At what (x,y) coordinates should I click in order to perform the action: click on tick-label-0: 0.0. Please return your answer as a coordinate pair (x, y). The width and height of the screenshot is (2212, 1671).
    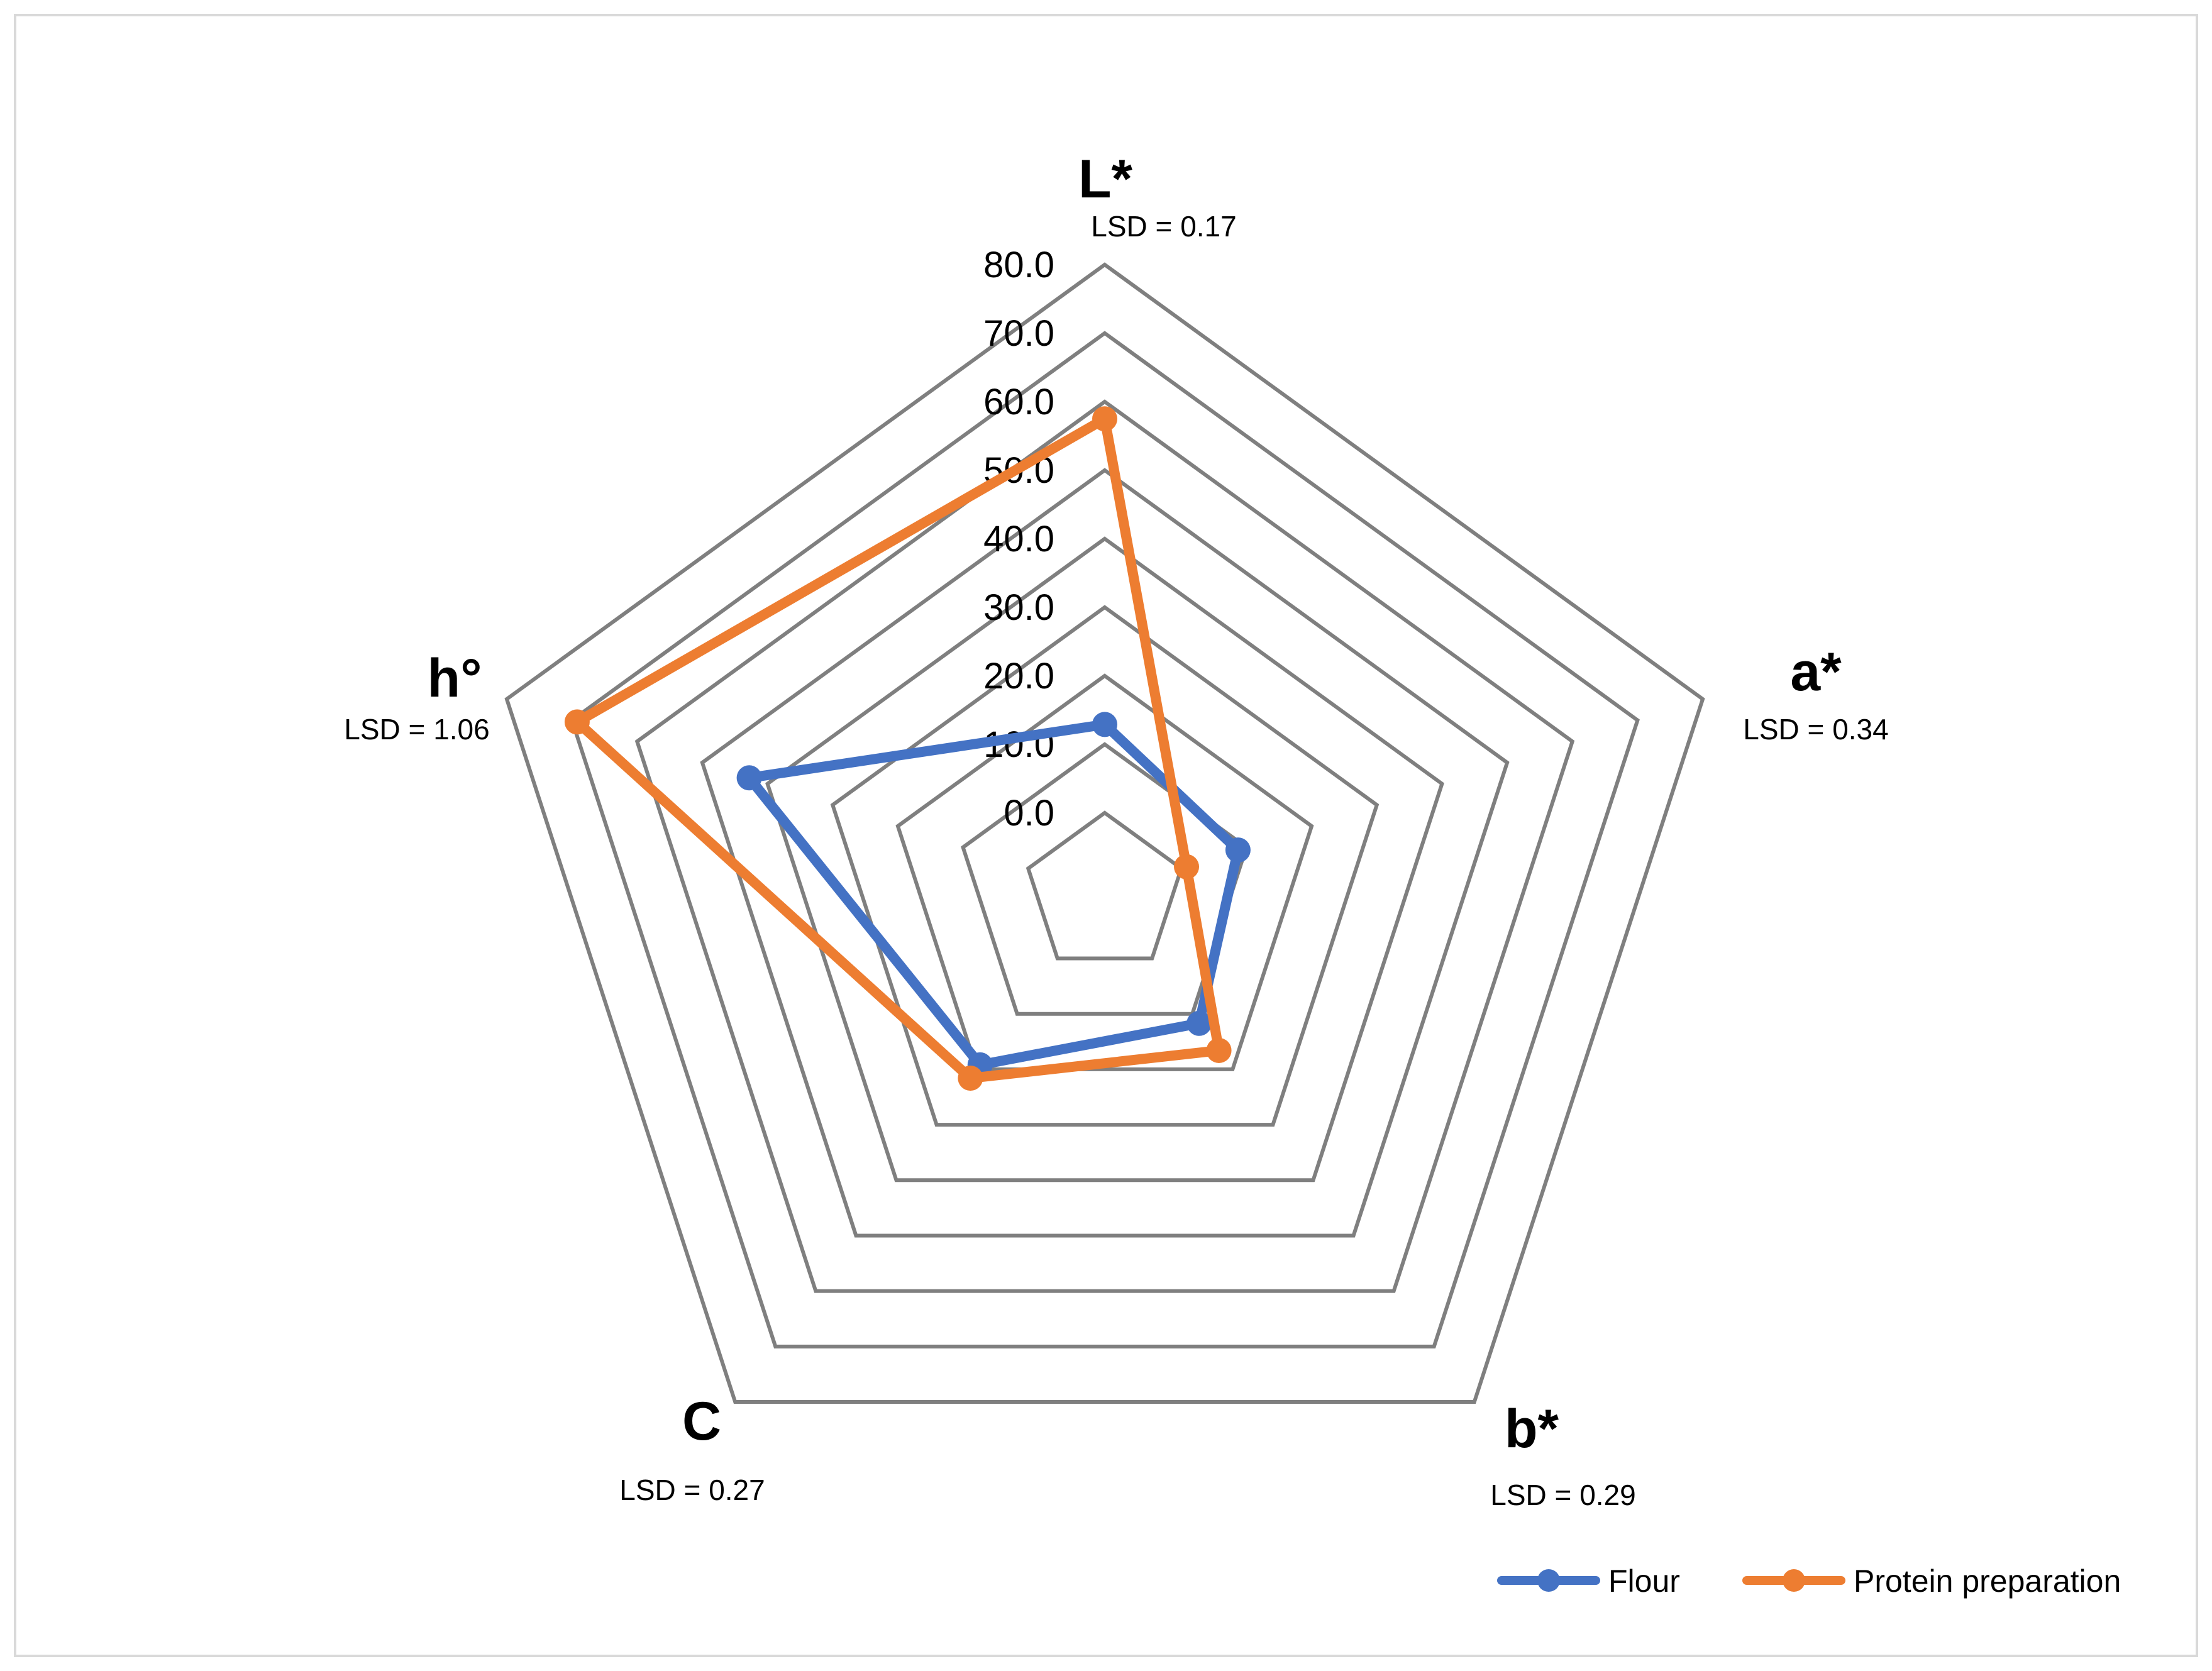
    Looking at the image, I should click on (1029, 813).